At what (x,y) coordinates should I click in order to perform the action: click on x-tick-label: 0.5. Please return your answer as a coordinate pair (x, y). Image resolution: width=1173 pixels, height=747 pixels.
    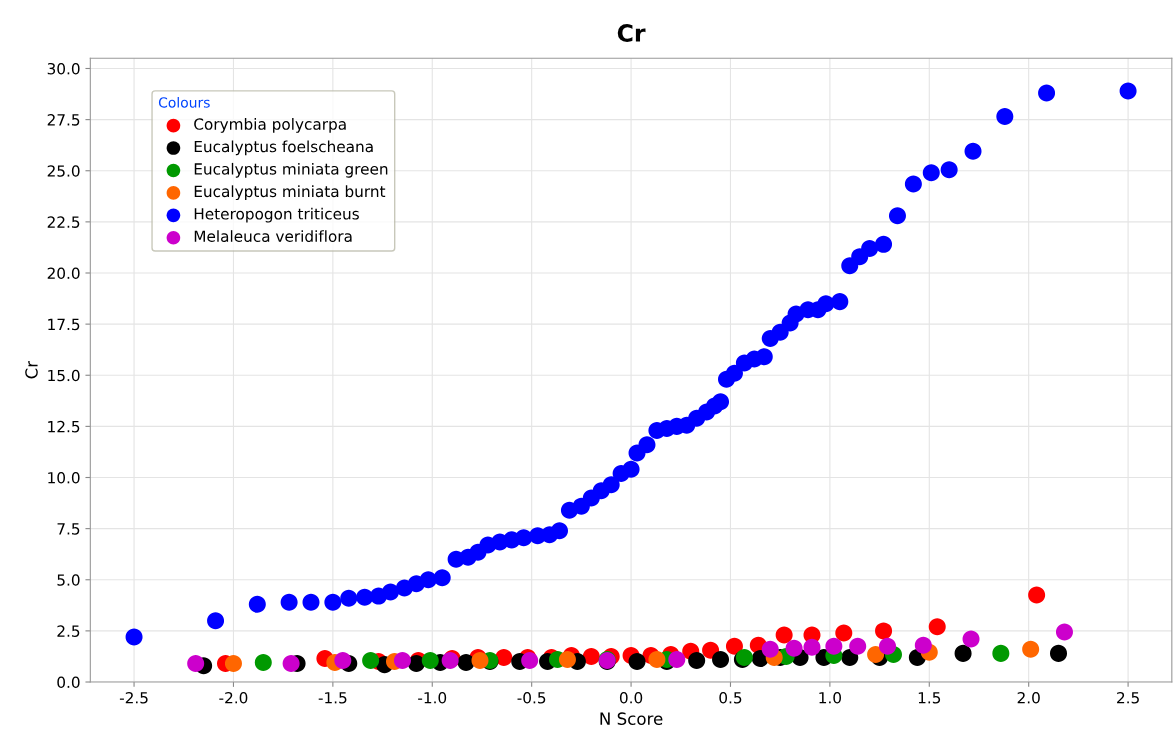
    Looking at the image, I should click on (730, 698).